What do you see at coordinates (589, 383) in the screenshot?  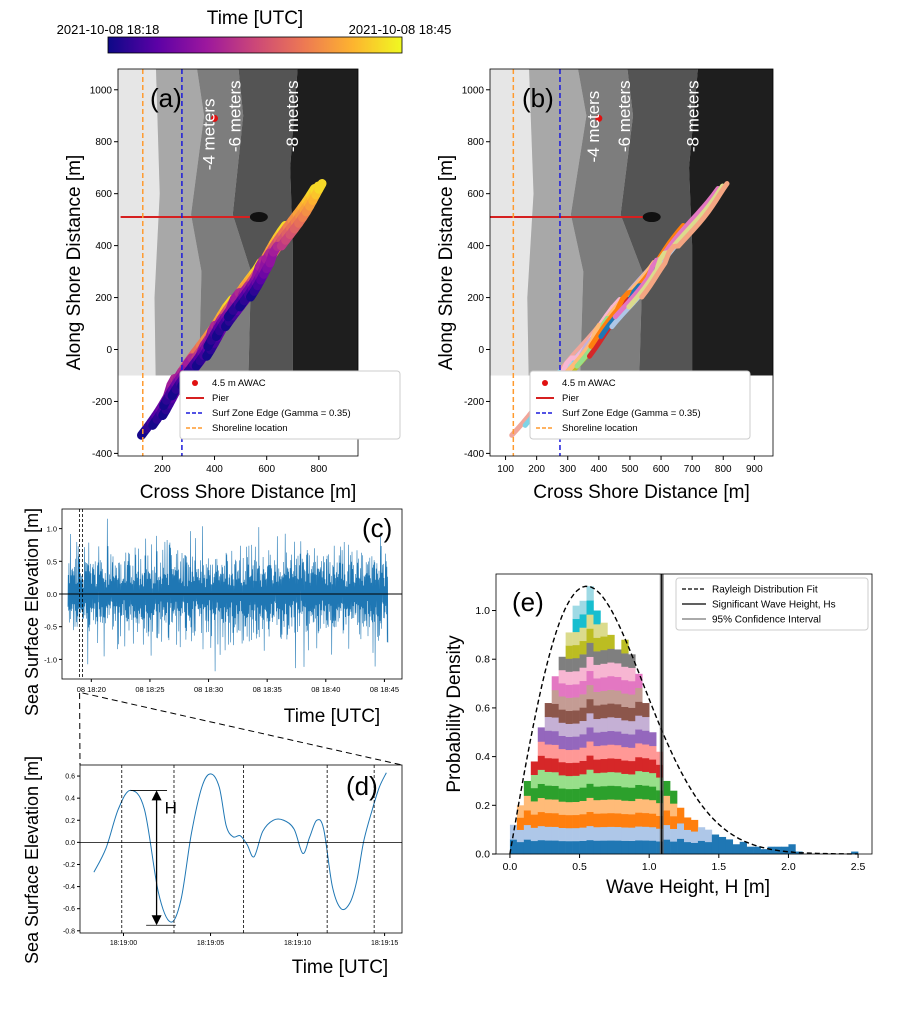 I see `legend-entry: 4.5 m AWAC` at bounding box center [589, 383].